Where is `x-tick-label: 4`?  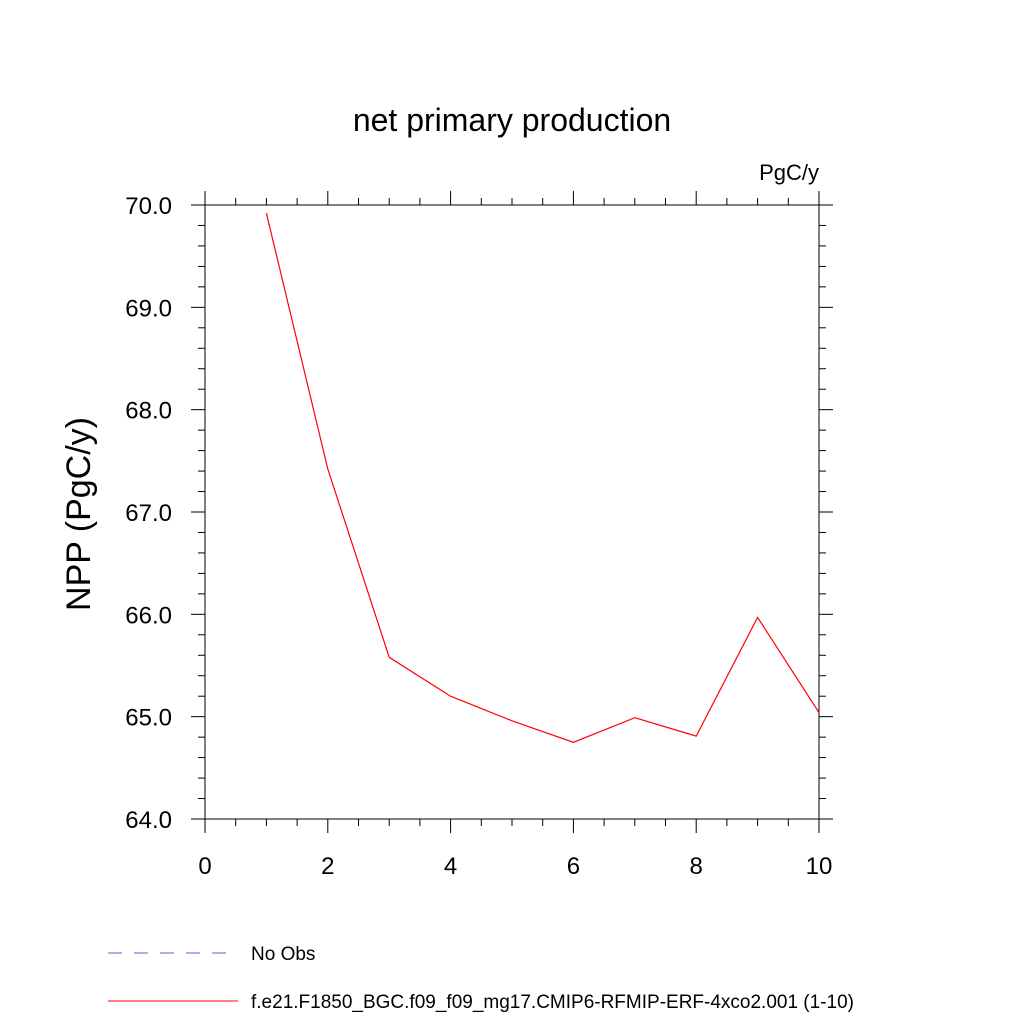
x-tick-label: 4 is located at coordinates (450, 866).